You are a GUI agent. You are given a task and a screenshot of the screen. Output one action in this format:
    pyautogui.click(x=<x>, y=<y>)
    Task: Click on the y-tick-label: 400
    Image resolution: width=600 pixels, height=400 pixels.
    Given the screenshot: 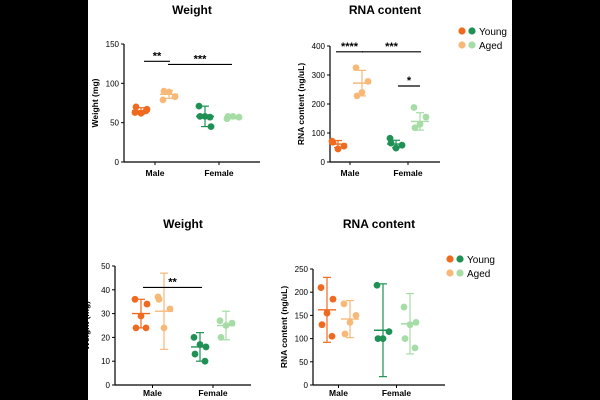 What is the action you would take?
    pyautogui.click(x=319, y=46)
    